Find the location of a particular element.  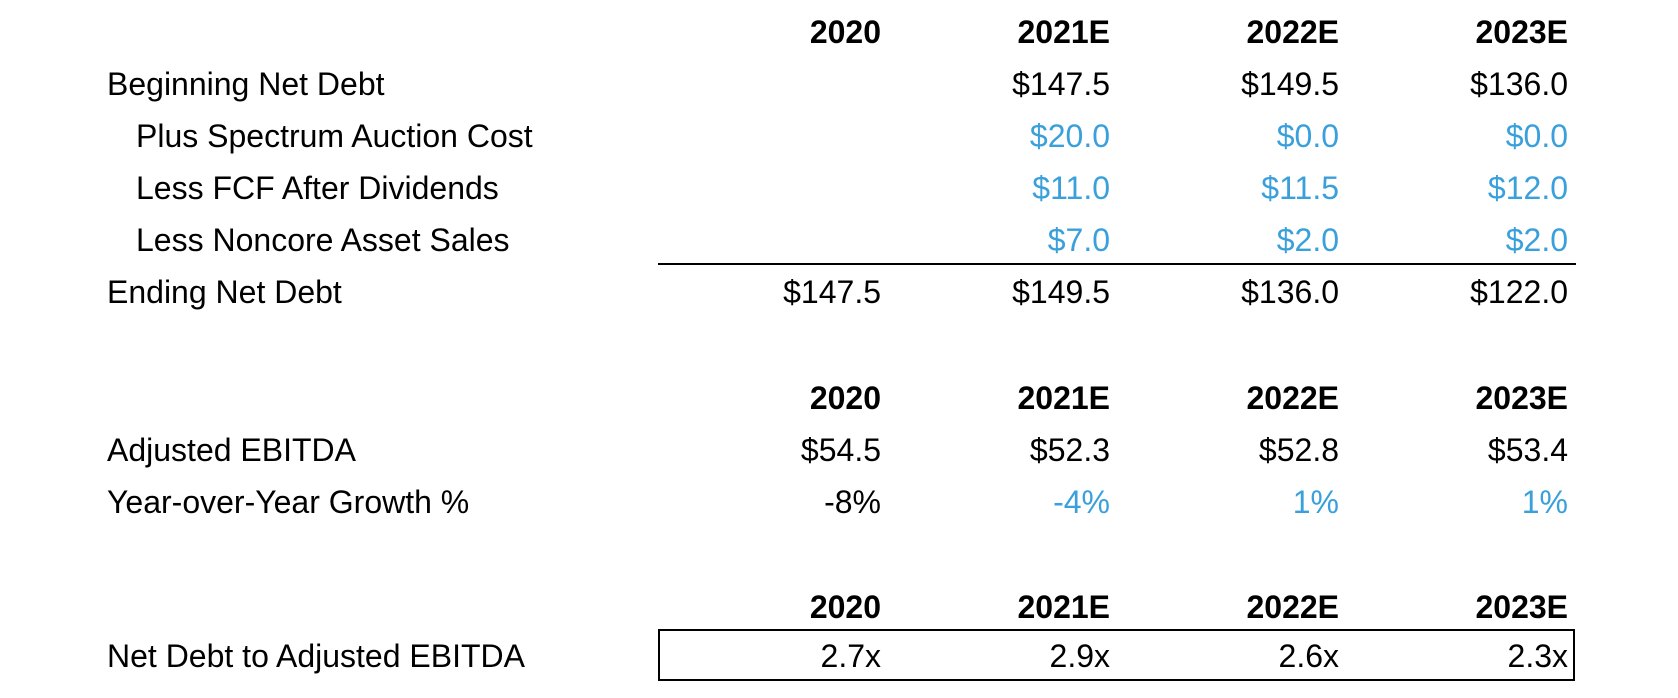

subtotal-rule is located at coordinates (1117, 264).